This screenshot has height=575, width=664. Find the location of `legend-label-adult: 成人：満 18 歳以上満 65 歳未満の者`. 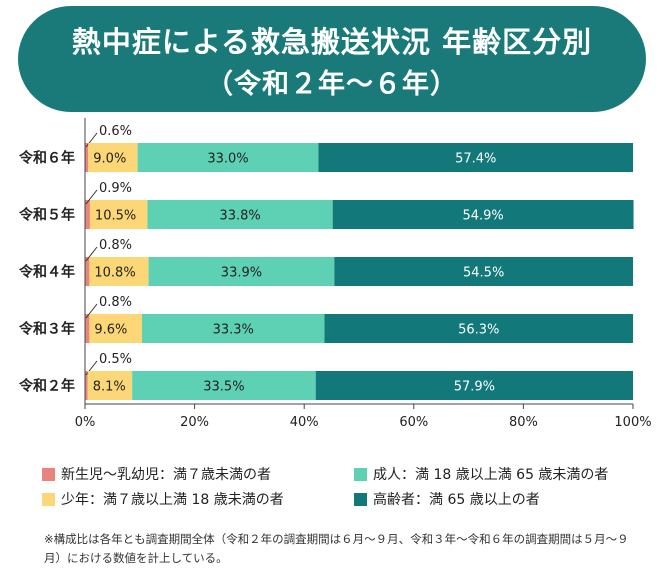

legend-label-adult: 成人：満 18 歳以上満 65 歳未満の者 is located at coordinates (491, 475).